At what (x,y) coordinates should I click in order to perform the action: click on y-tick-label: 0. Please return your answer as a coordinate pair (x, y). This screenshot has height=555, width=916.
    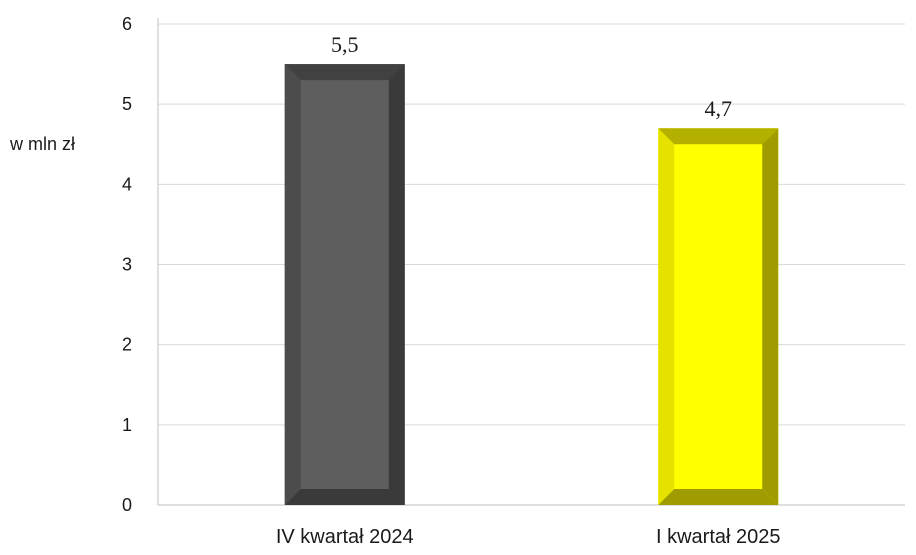
    Looking at the image, I should click on (127, 505).